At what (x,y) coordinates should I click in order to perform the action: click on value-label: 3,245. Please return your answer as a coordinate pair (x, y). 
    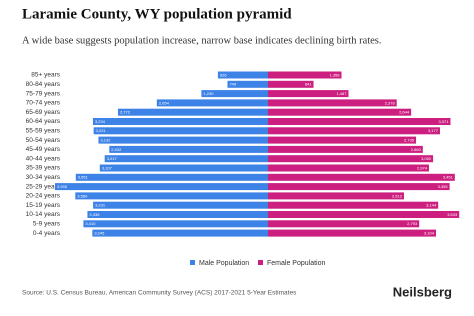
    Looking at the image, I should click on (99, 232).